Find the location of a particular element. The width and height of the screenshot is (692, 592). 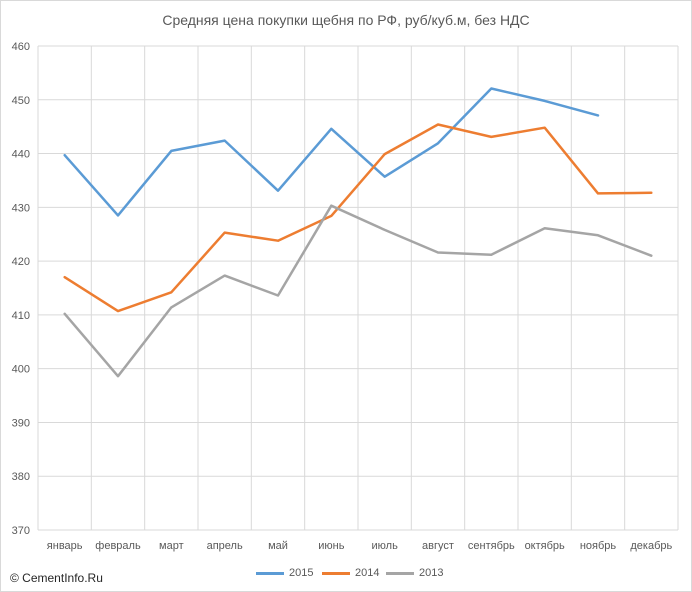

y-tick-label: 380 is located at coordinates (21, 477).